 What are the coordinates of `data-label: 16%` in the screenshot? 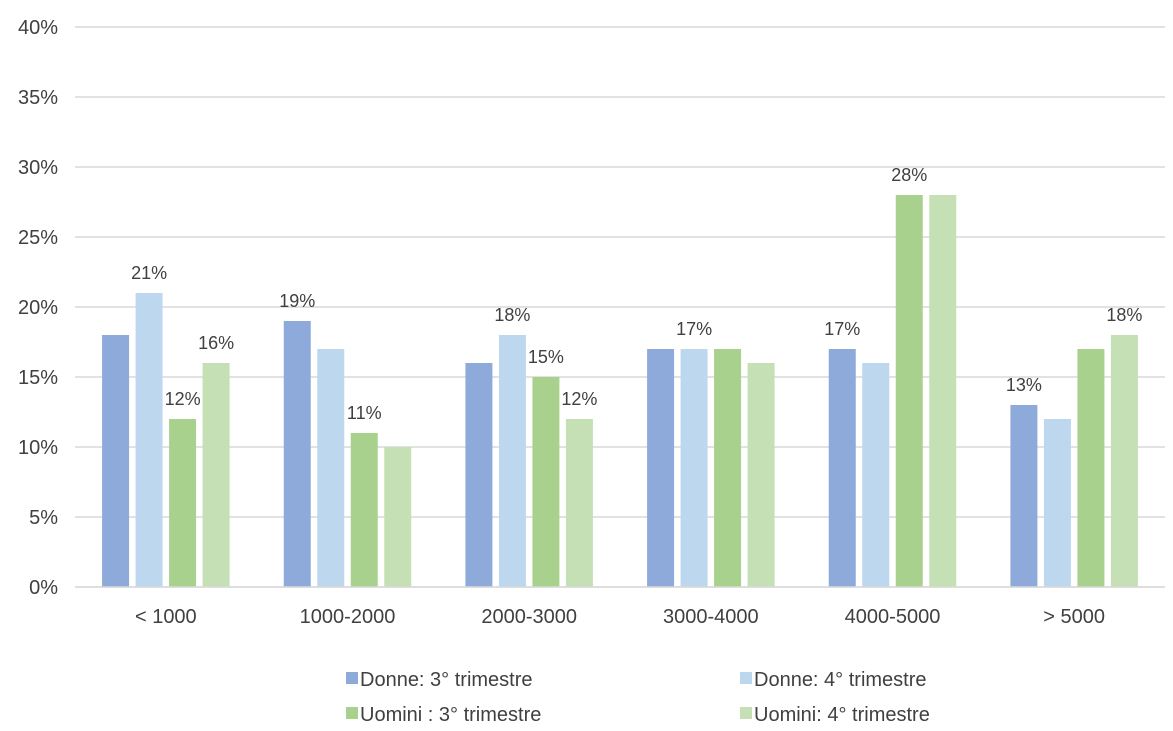 It's located at (216, 343).